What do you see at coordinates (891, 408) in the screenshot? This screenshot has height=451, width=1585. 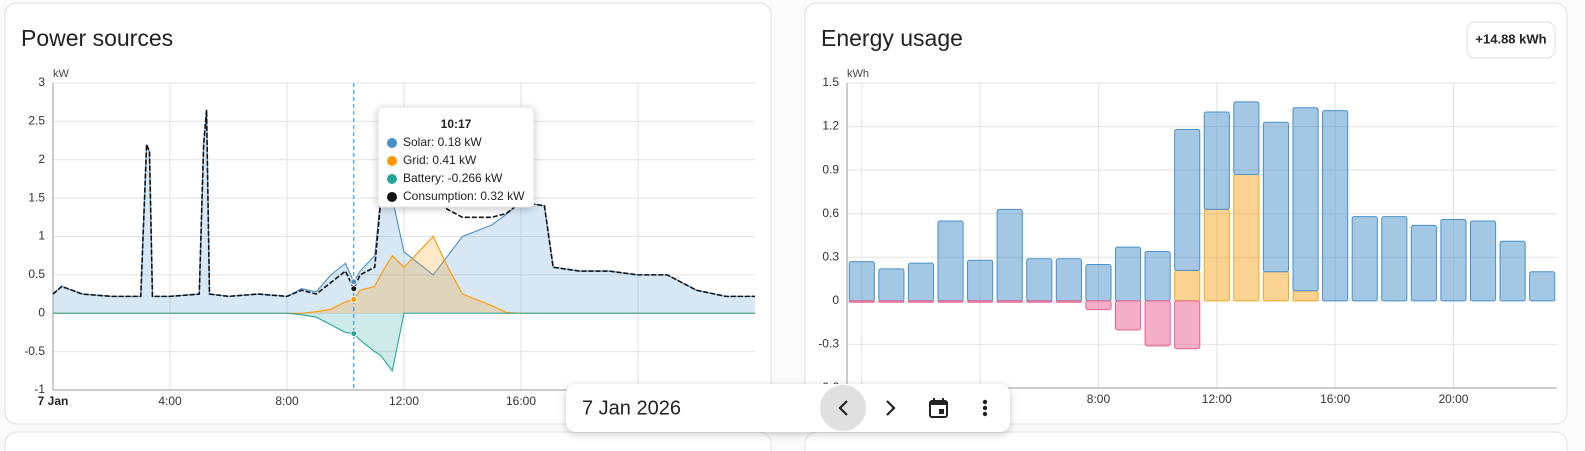 I see `next-button` at bounding box center [891, 408].